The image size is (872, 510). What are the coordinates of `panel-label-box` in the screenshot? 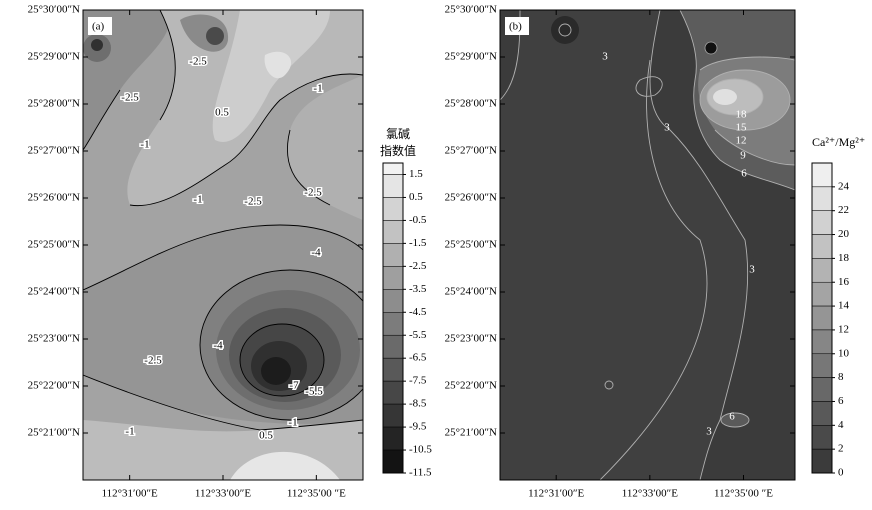 It's located at (517, 26).